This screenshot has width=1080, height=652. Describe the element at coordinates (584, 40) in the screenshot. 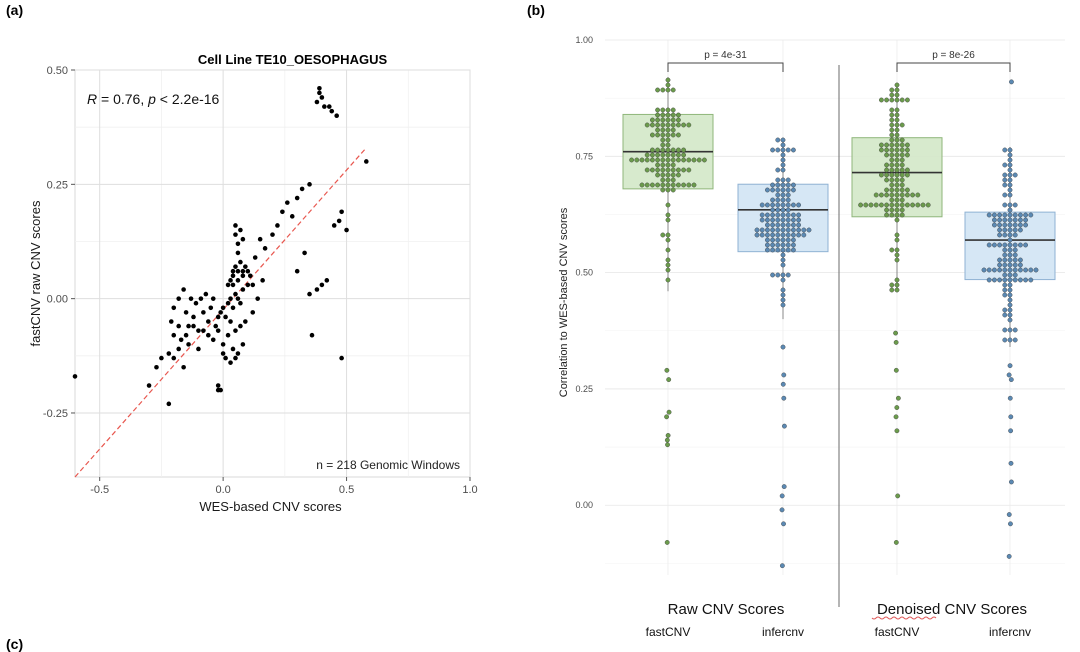

I see `y-tick-label: 1.00` at that location.